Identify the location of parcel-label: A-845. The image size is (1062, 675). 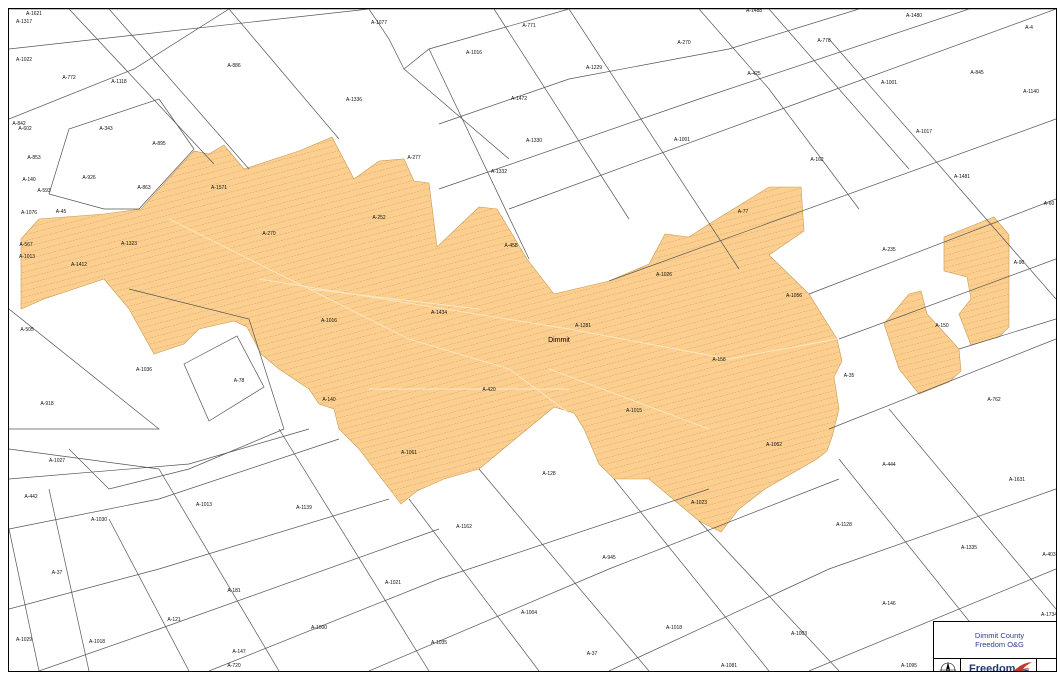
(977, 73).